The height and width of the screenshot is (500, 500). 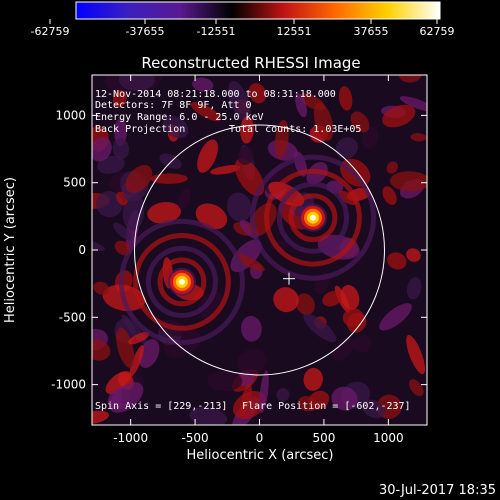 I want to click on flare-position-text: Flare Position = [-602,-237], so click(x=326, y=406).